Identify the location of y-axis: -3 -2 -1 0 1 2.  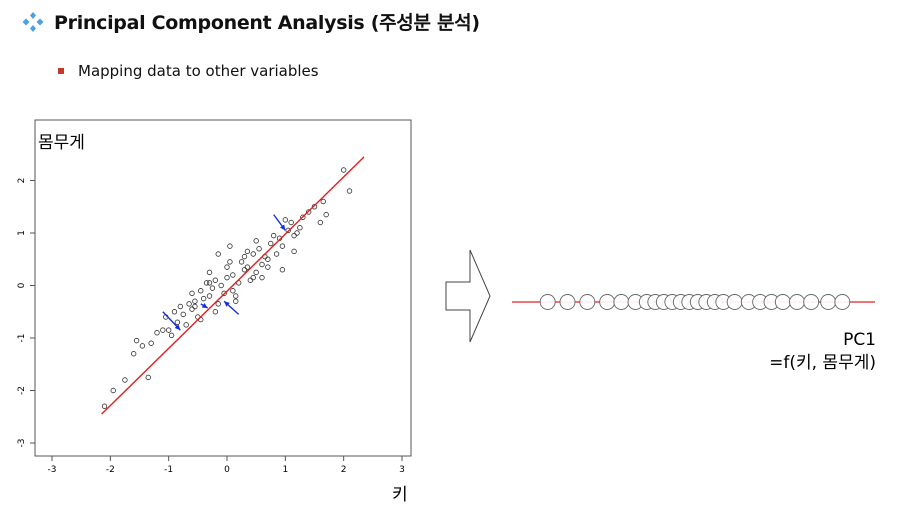
(26, 313).